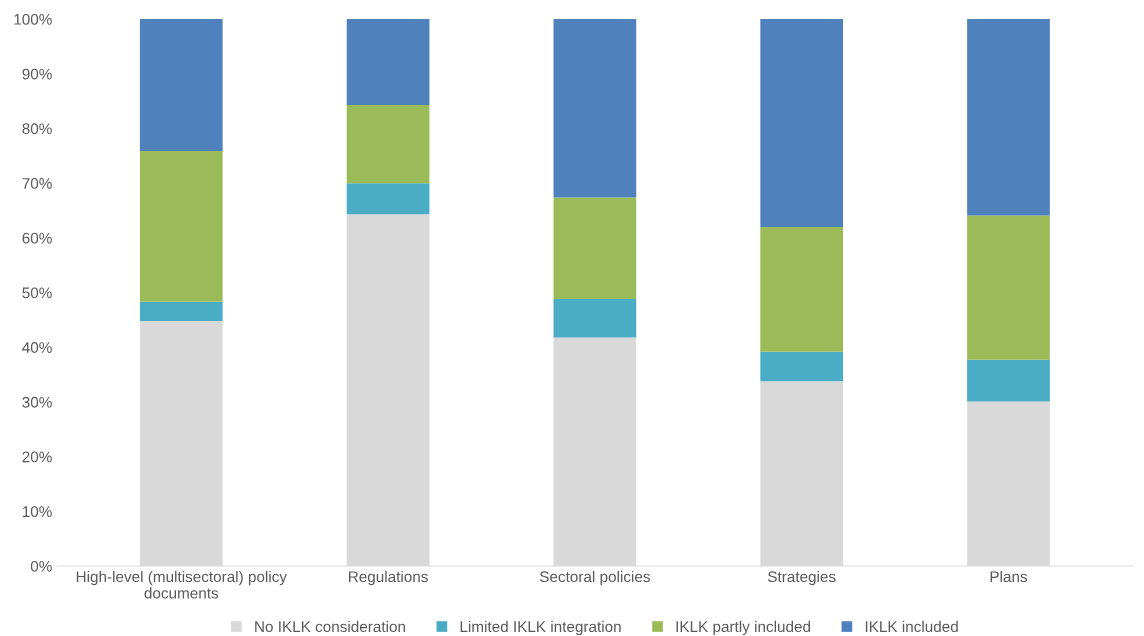 The width and height of the screenshot is (1144, 636). I want to click on legend-label: IKLK partly included, so click(743, 628).